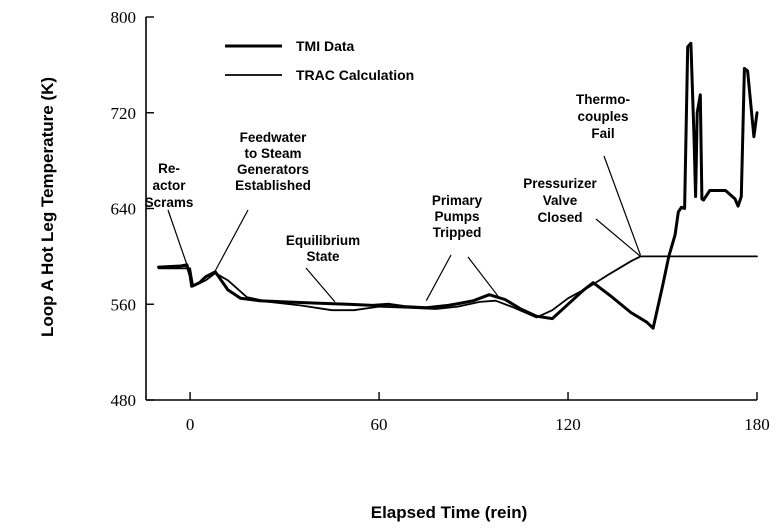 The height and width of the screenshot is (531, 782). I want to click on annotation: Thermo-couples Fail, so click(609, 174).